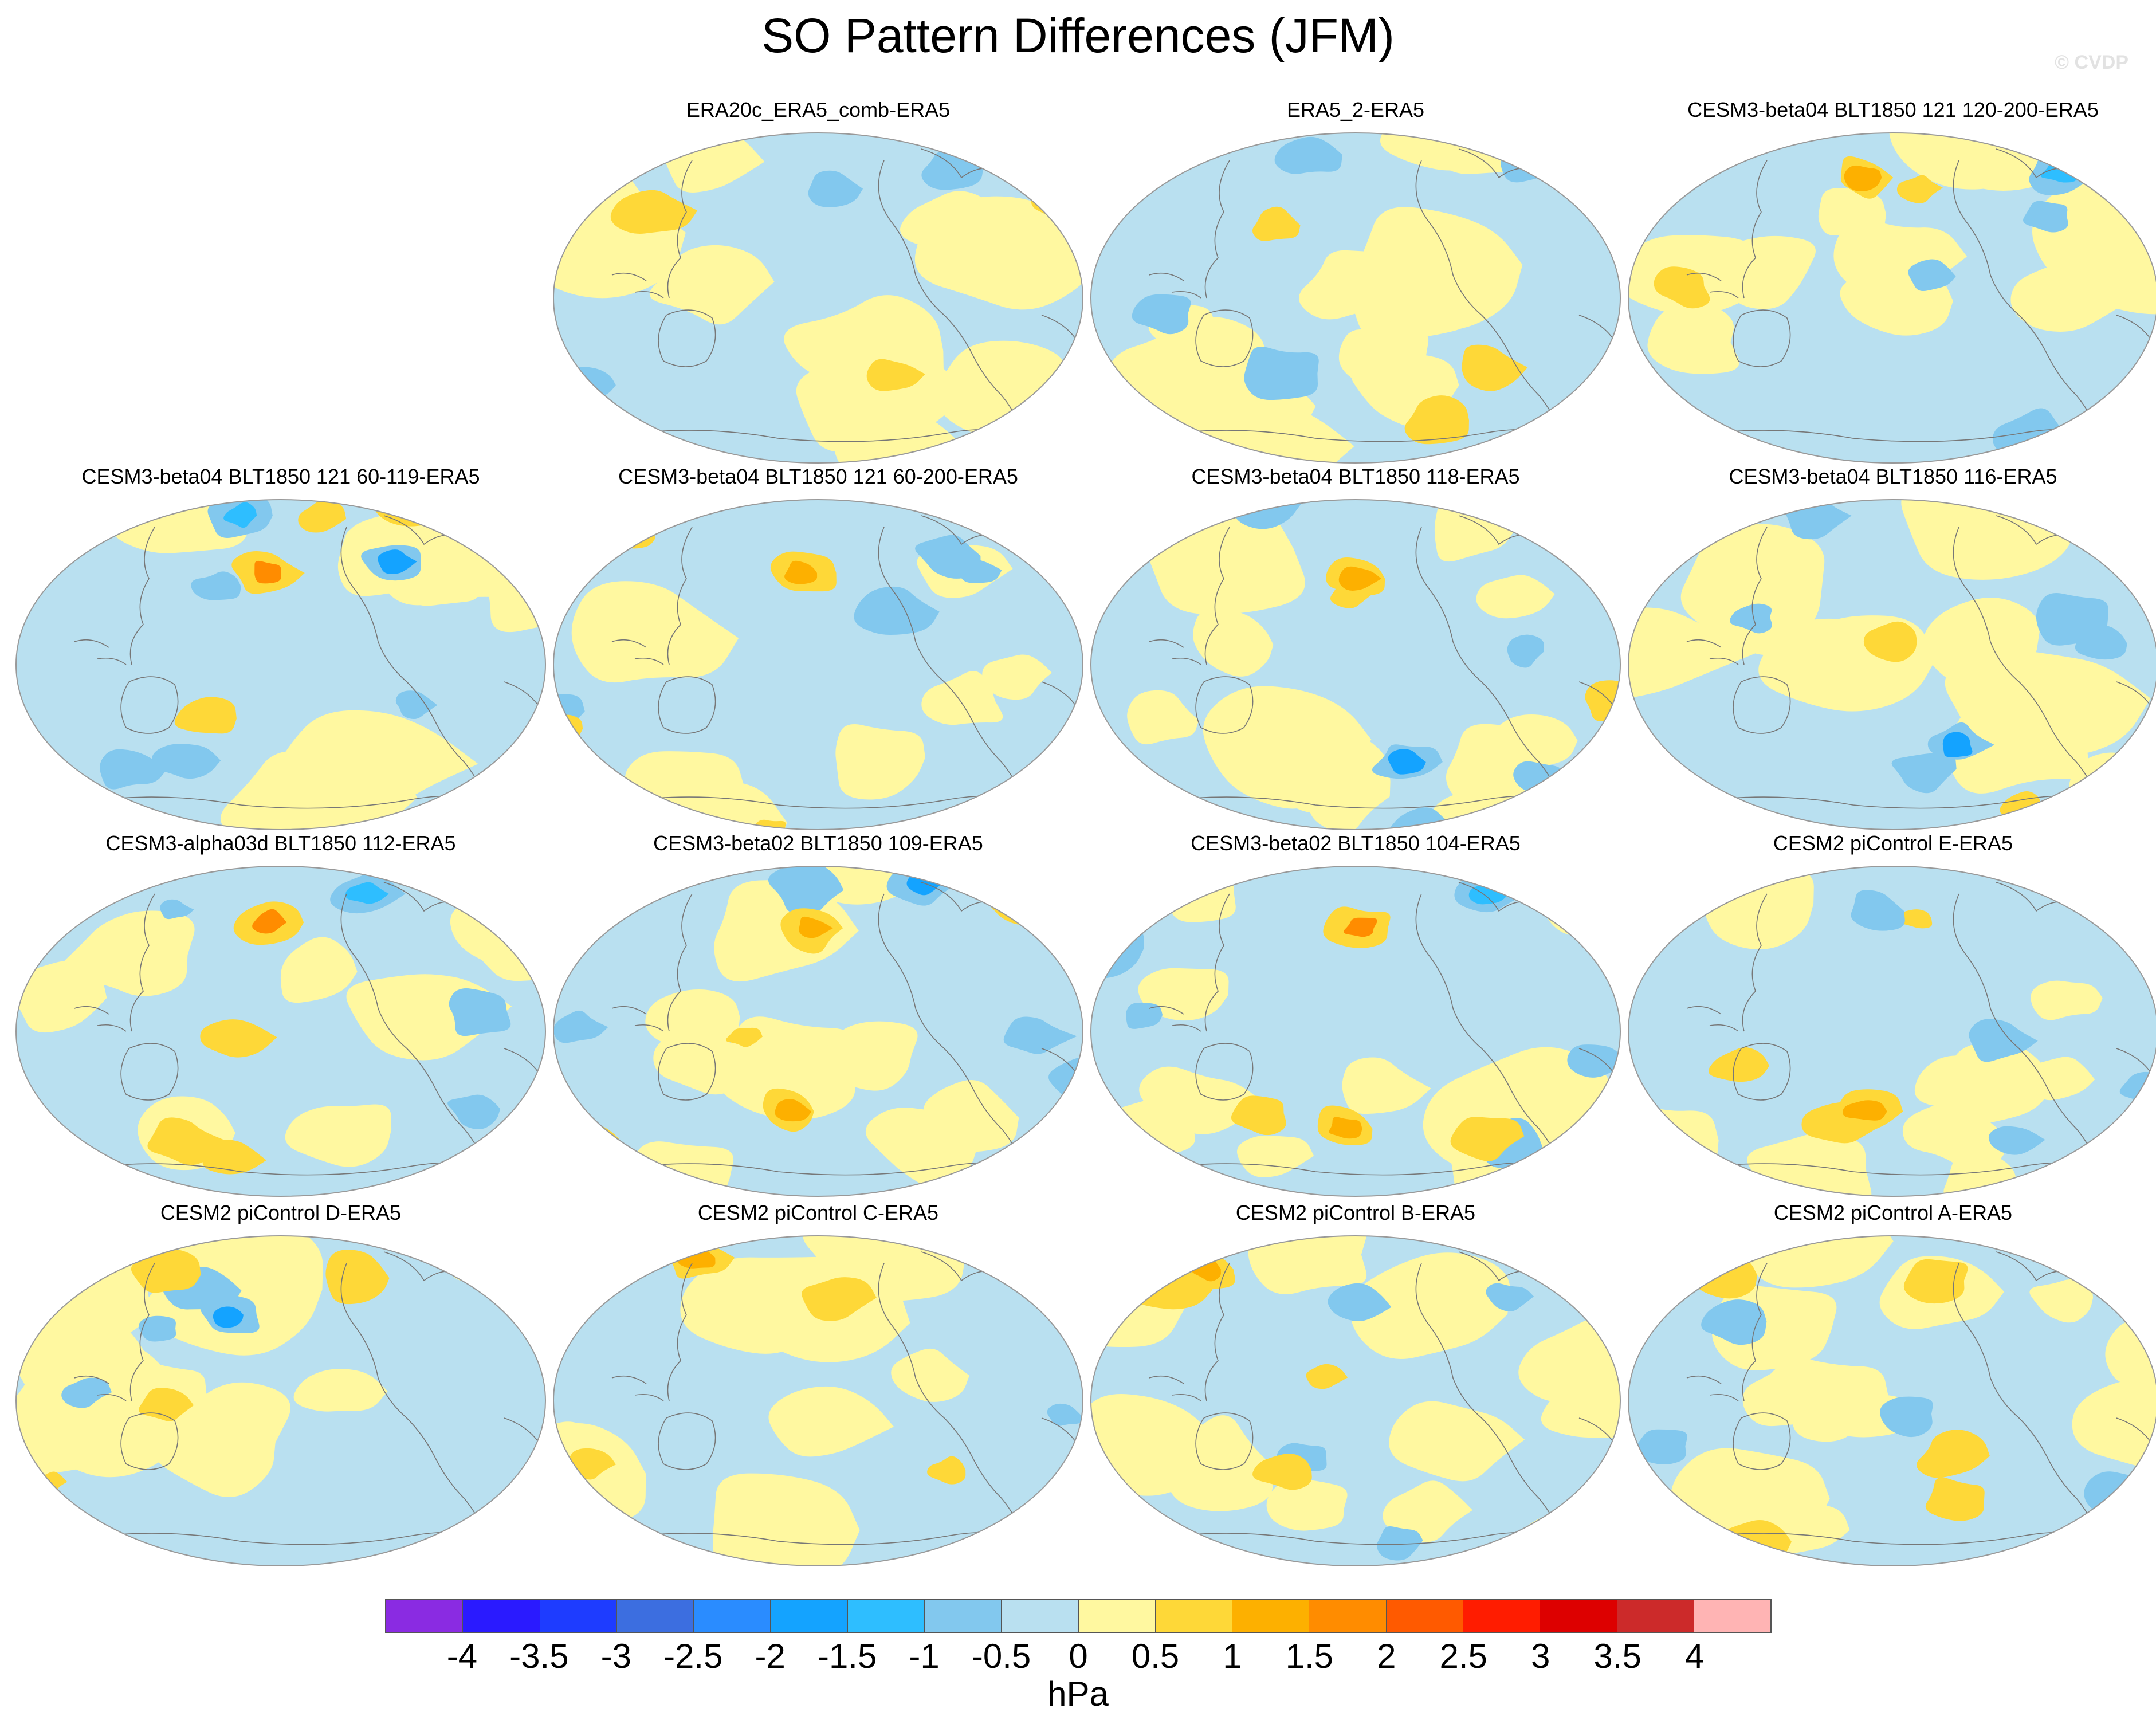 Image resolution: width=2156 pixels, height=1724 pixels. I want to click on panel-title: CESM2 piControl C-ERA5, so click(818, 1213).